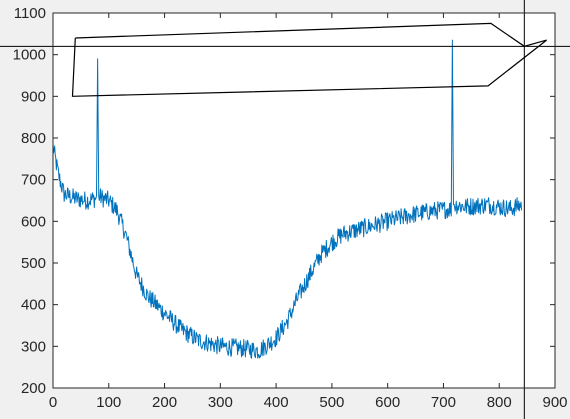  What do you see at coordinates (443, 402) in the screenshot?
I see `x-tick-label: 700` at bounding box center [443, 402].